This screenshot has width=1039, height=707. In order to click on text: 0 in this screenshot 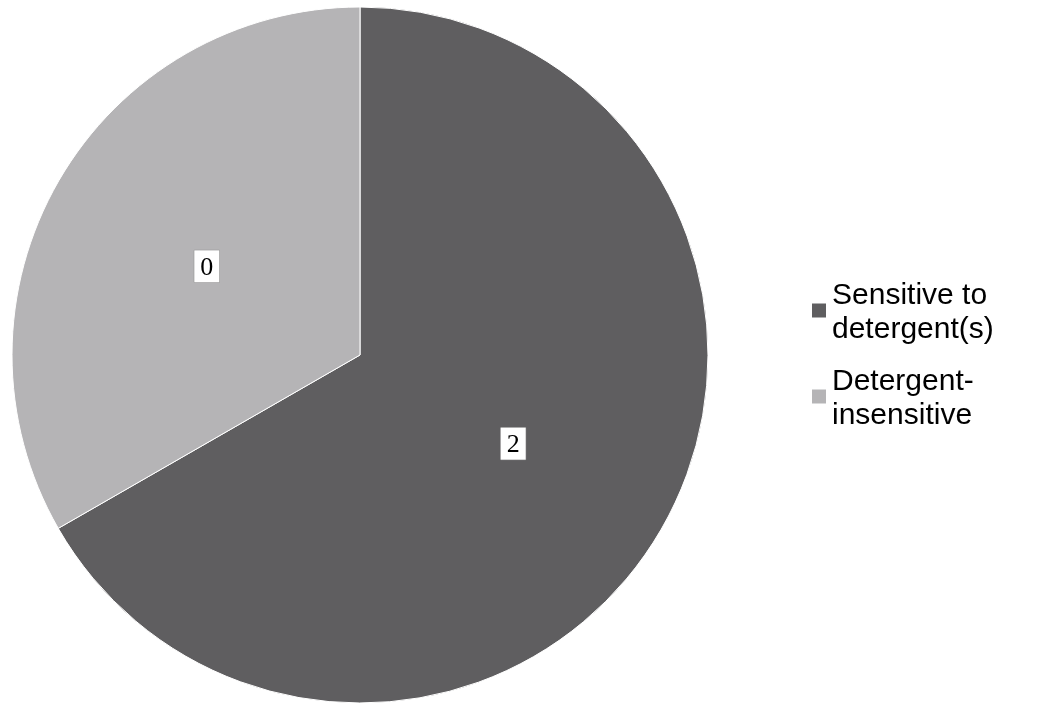, I will do `click(207, 266)`.